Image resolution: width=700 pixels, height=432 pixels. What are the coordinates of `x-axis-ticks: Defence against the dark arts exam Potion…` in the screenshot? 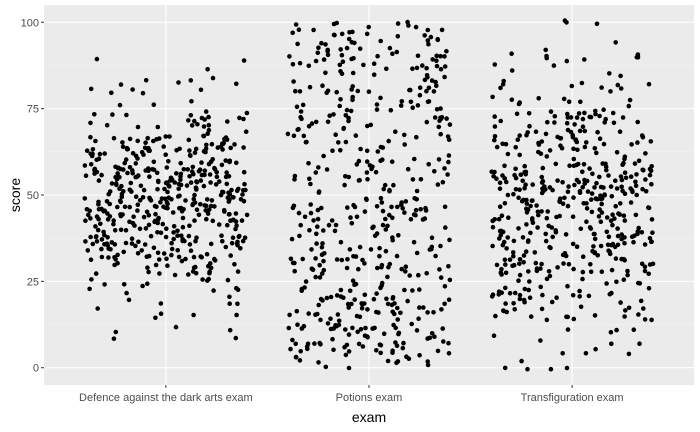 It's located at (351, 394).